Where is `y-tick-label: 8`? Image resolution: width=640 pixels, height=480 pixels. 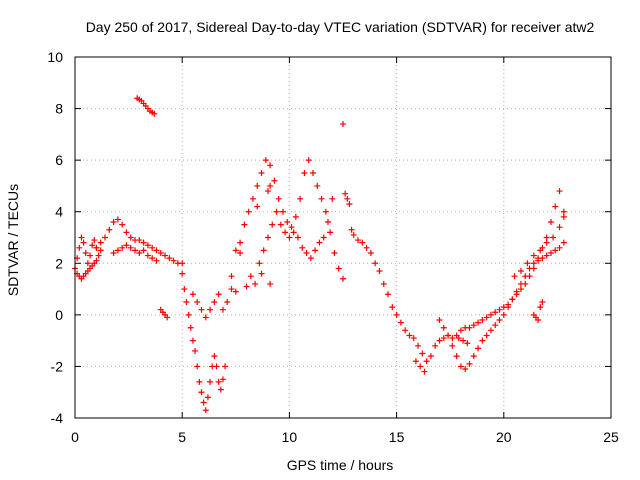
y-tick-label: 8 is located at coordinates (59, 109).